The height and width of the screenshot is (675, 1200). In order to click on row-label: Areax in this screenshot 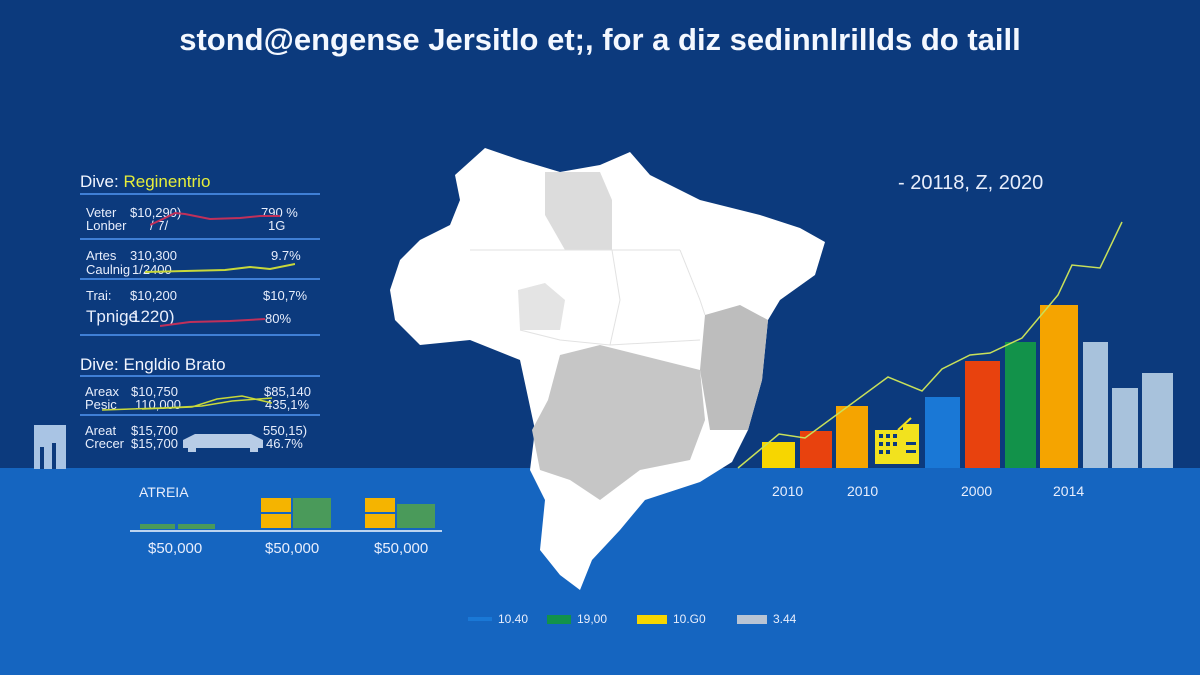, I will do `click(102, 391)`.